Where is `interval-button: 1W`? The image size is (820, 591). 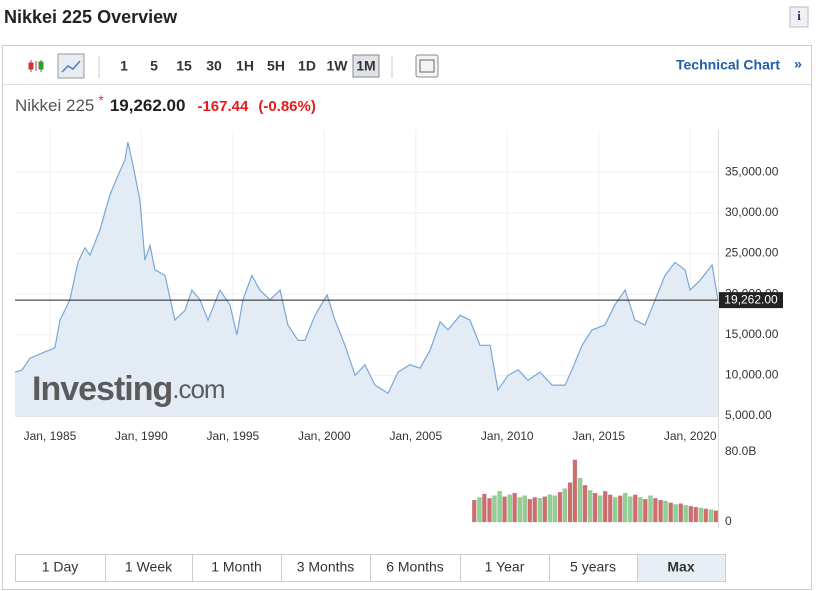
interval-button: 1W is located at coordinates (338, 66).